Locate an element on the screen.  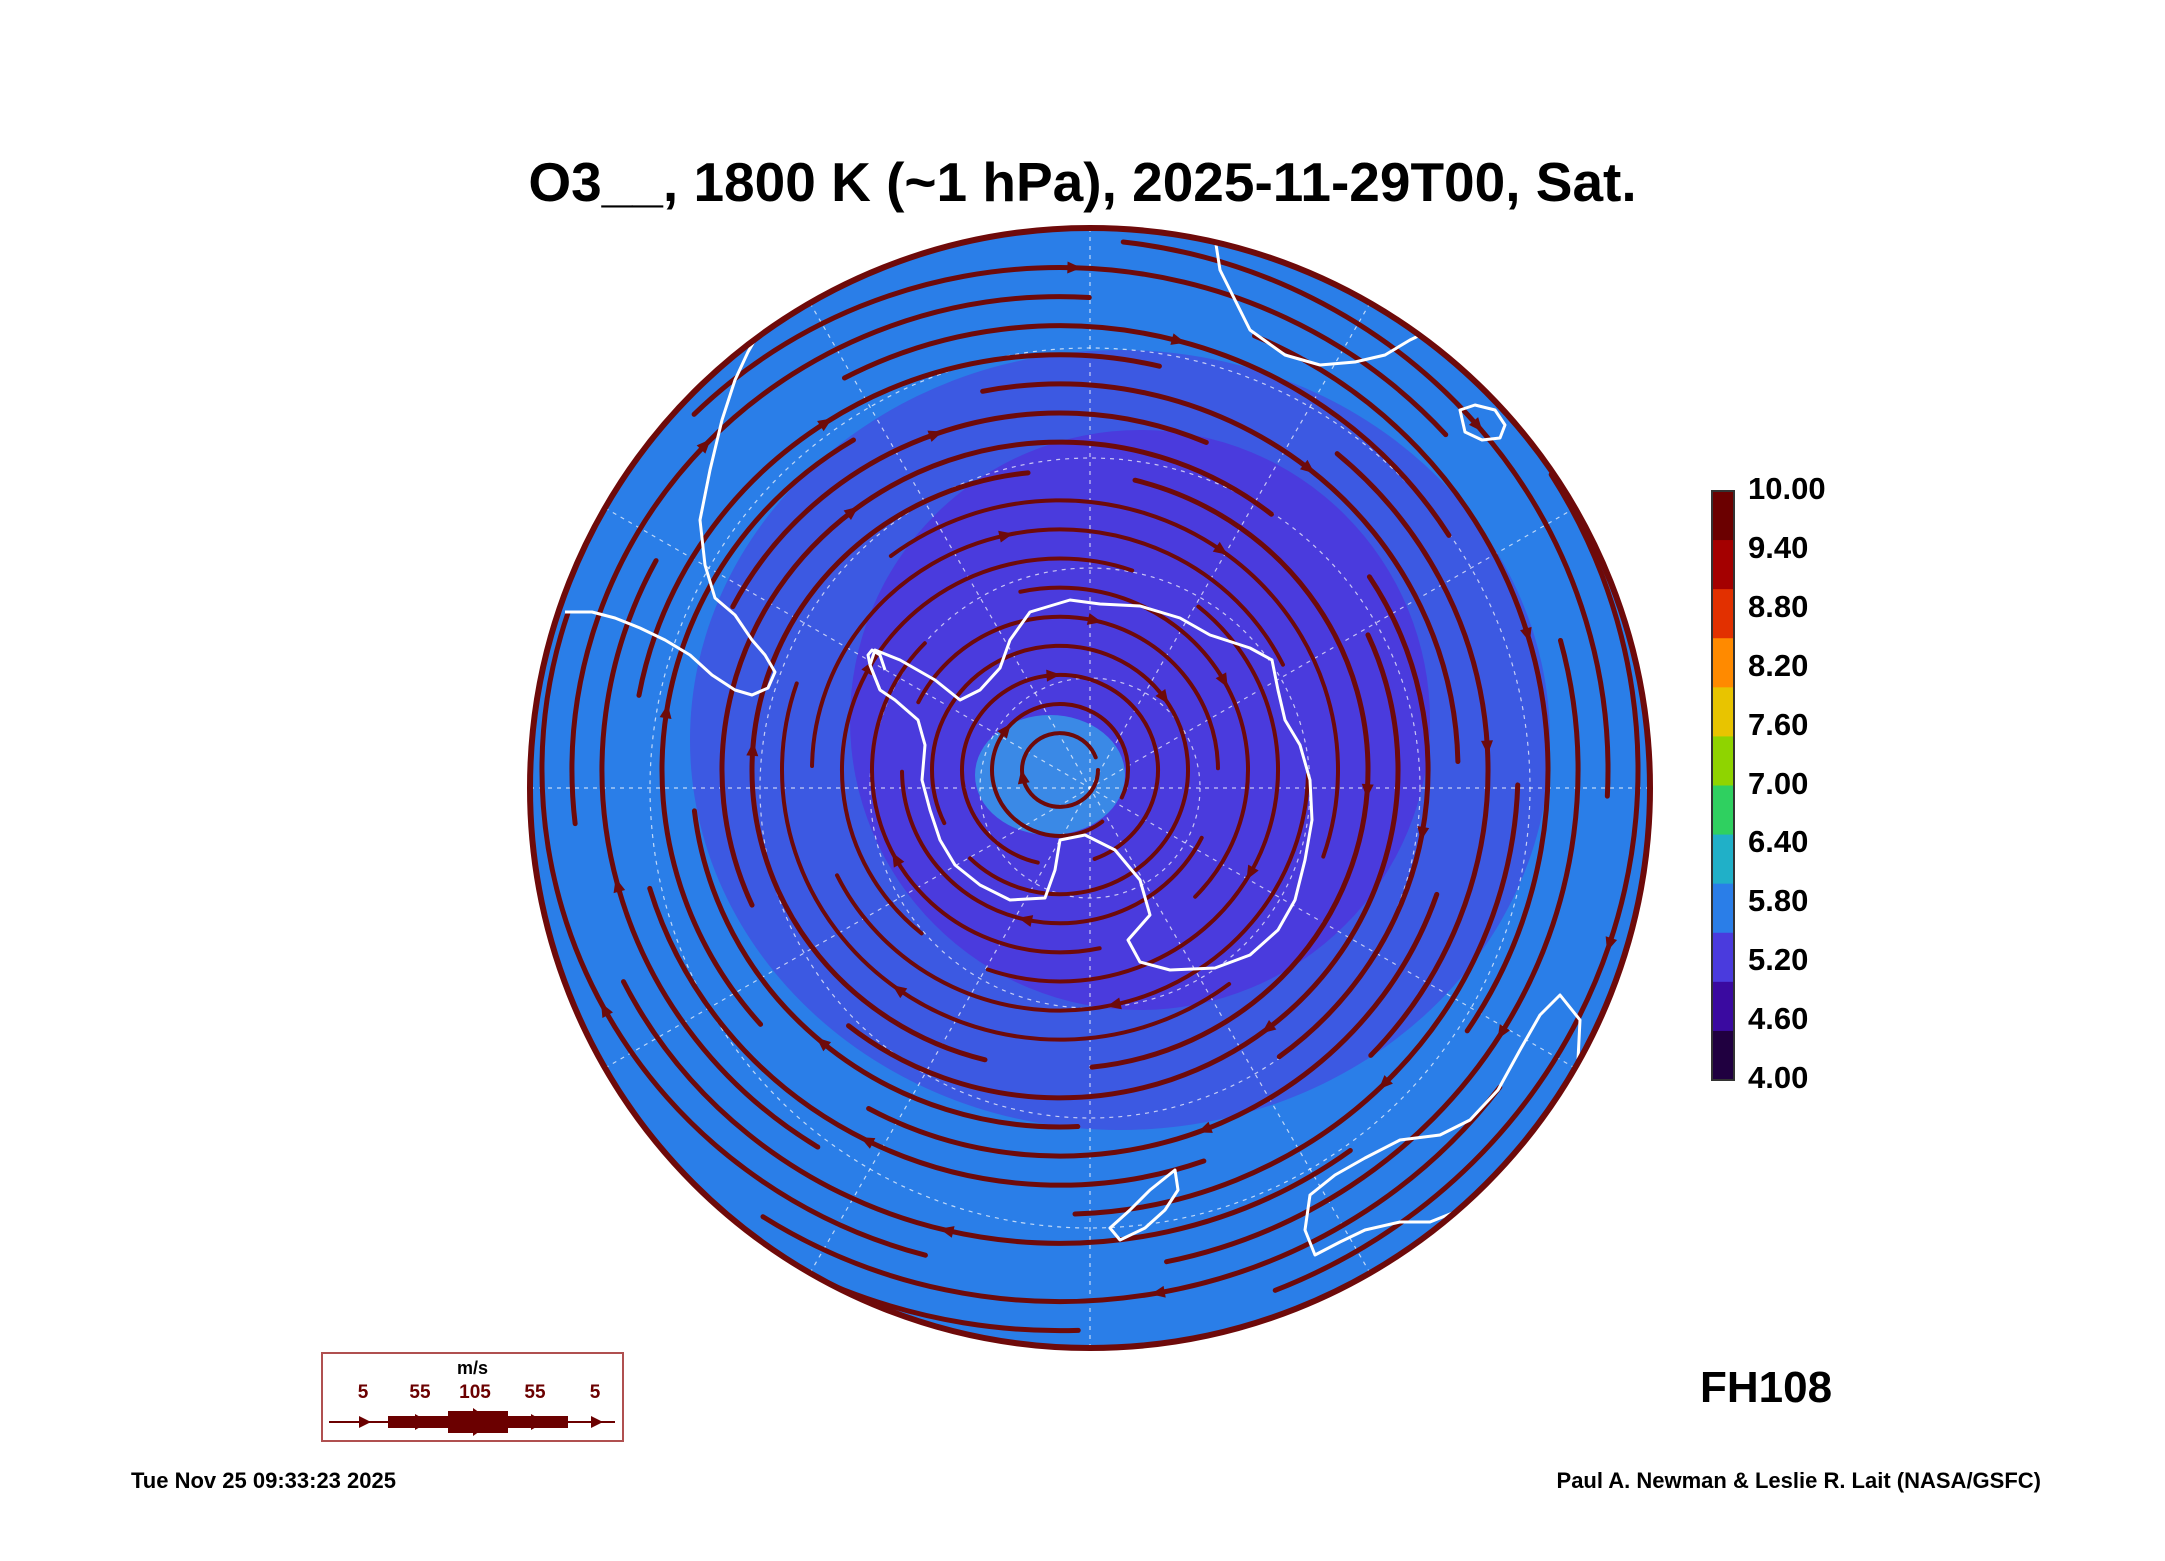
colorbar-frame is located at coordinates (1723, 785).